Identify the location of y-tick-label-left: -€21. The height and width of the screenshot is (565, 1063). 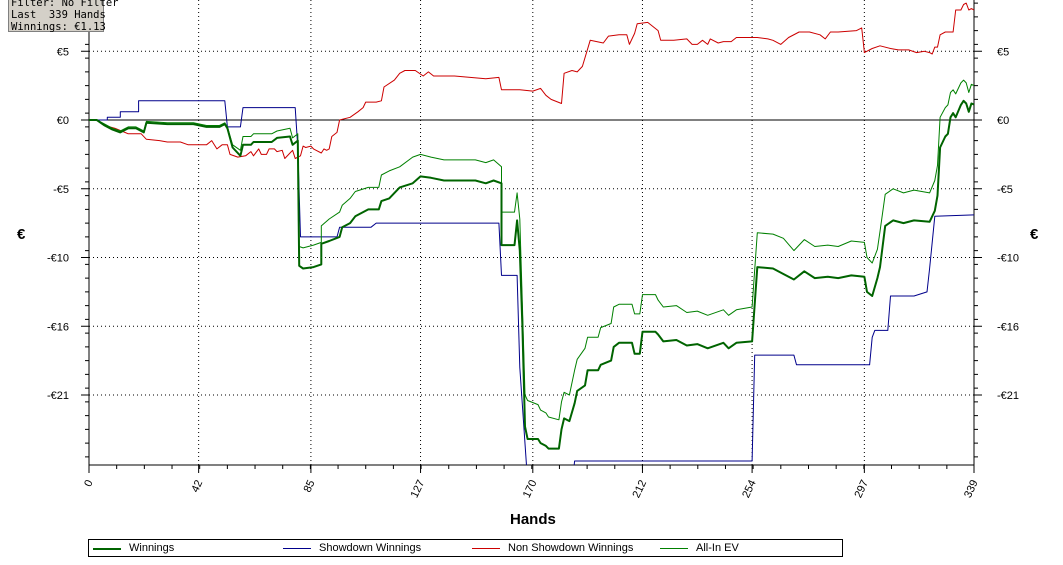
(58, 396).